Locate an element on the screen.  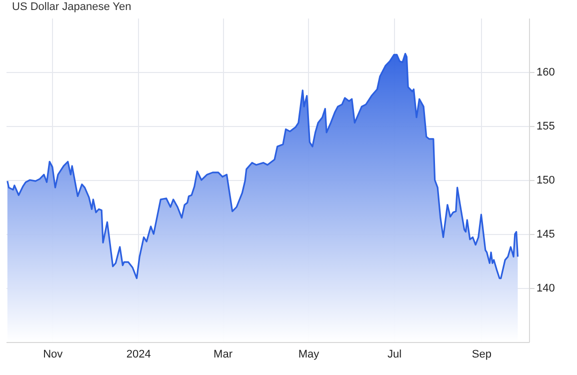
x-tick-label: Jul is located at coordinates (395, 354).